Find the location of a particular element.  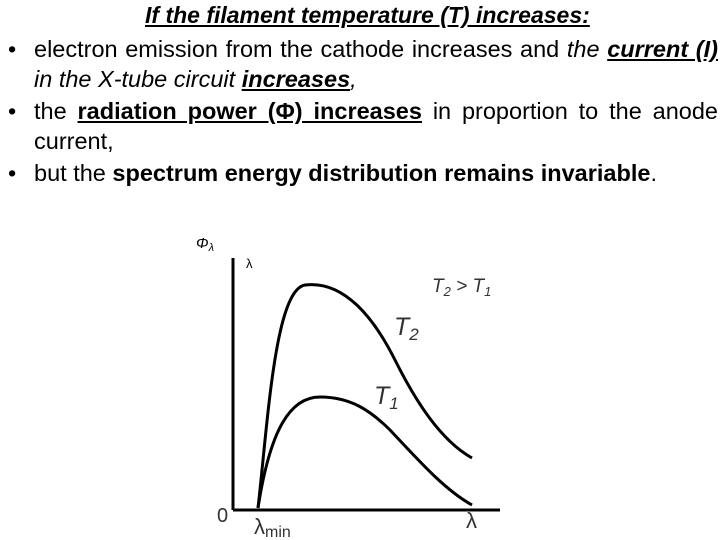

y-axis-mark: λ is located at coordinates (249, 263).